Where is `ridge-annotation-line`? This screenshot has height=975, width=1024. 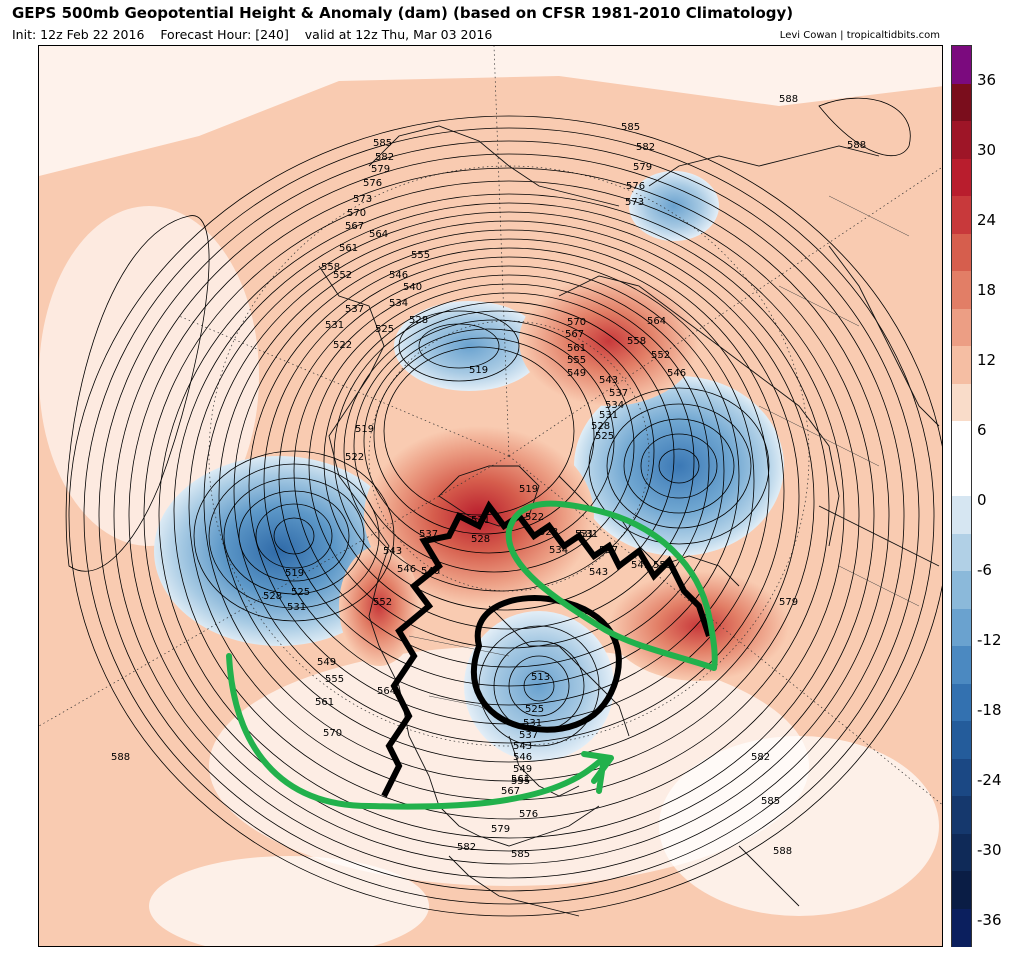
ridge-annotation-line is located at coordinates (546, 649).